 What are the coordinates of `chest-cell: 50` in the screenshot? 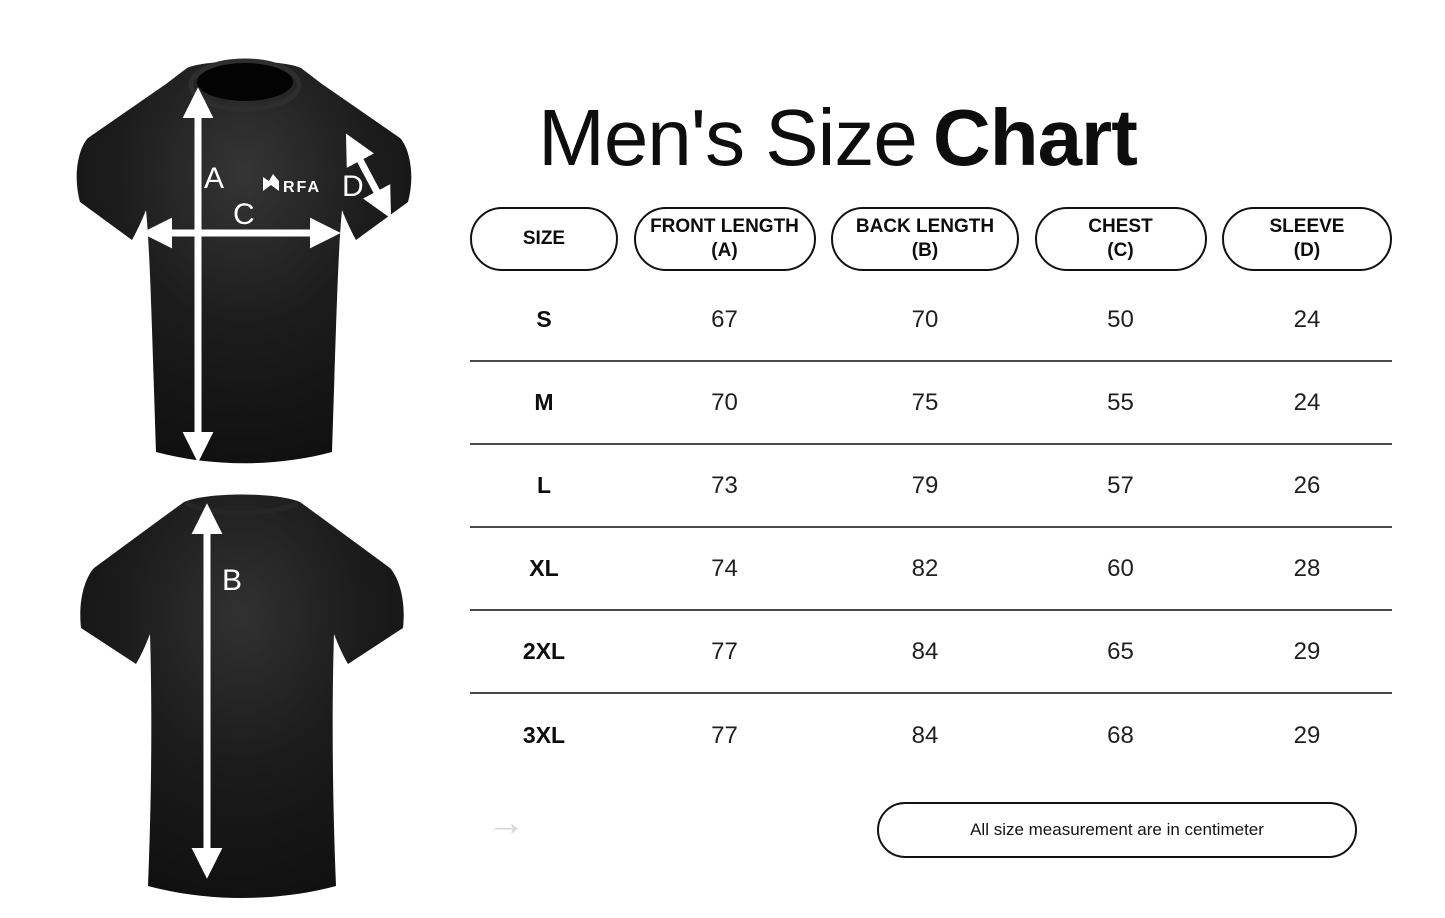 It's located at (1120, 319).